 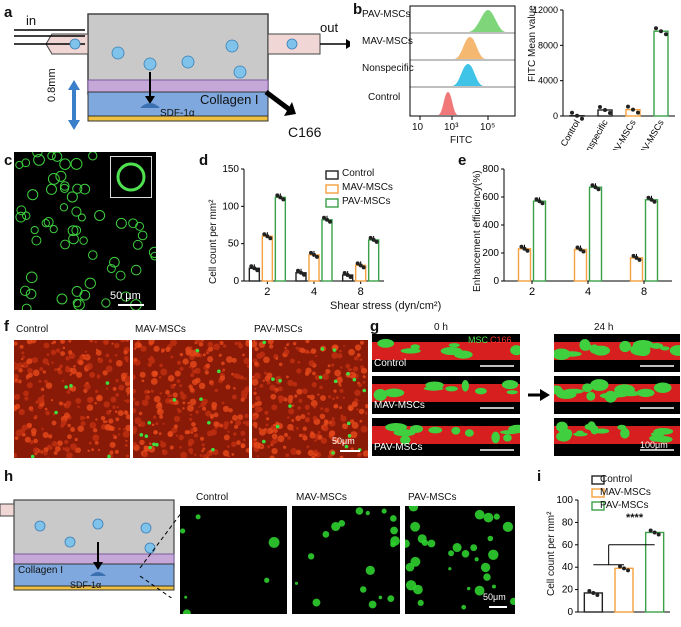 I want to click on ytick-label: 0, so click(x=236, y=281).